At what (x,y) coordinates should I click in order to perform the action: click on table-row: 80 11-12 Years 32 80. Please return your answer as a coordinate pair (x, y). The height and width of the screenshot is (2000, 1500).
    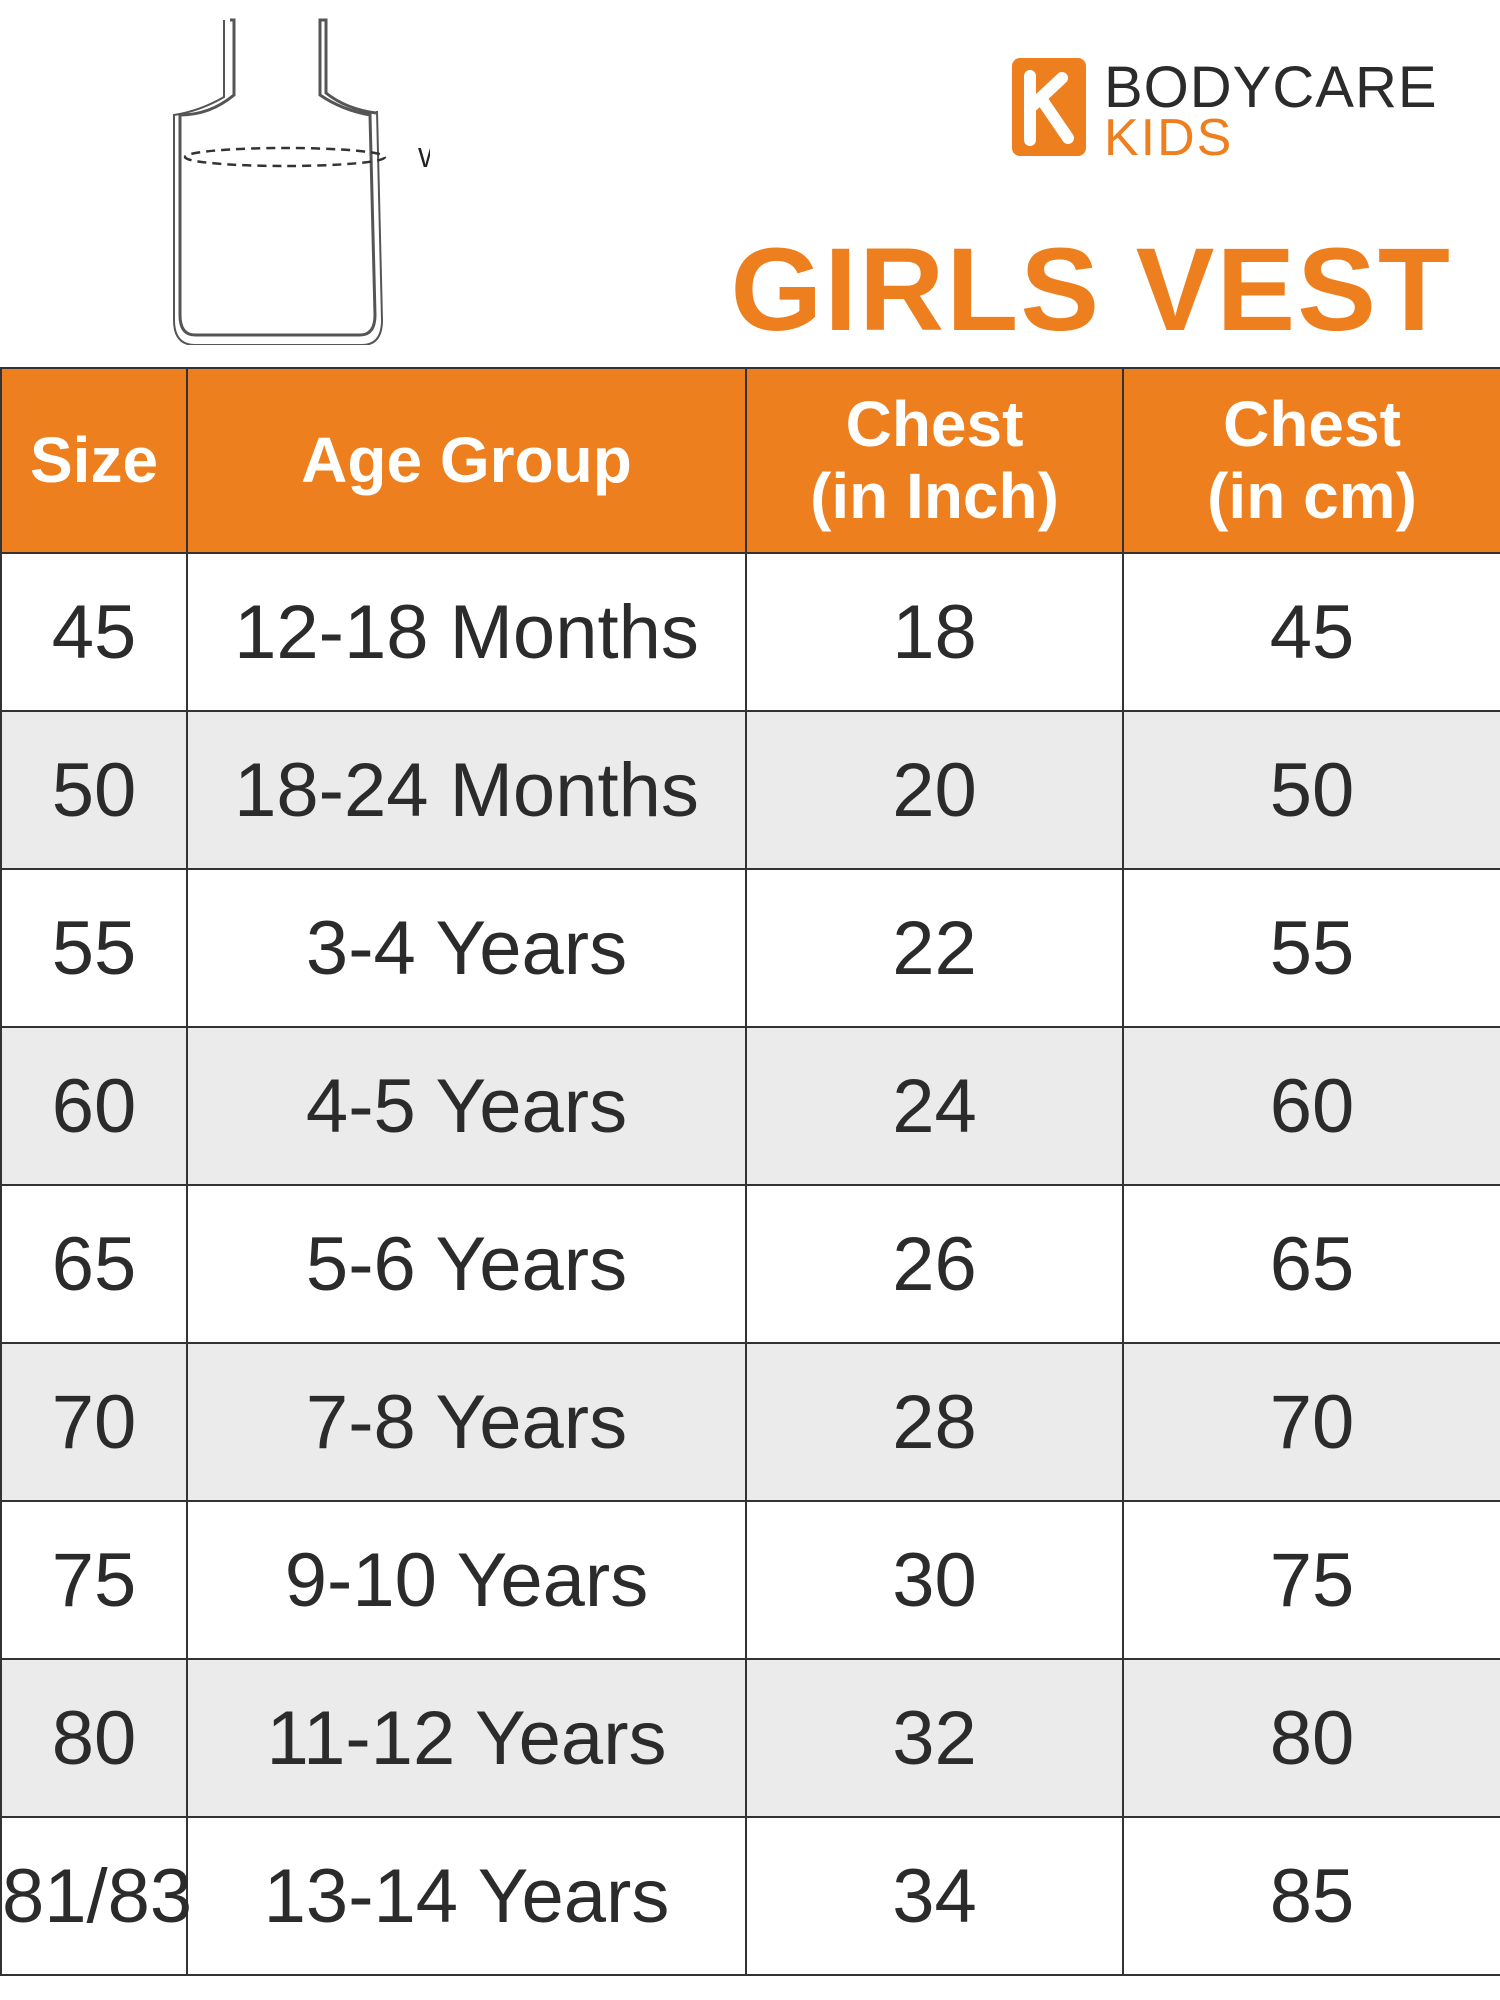
    Looking at the image, I should click on (750, 1738).